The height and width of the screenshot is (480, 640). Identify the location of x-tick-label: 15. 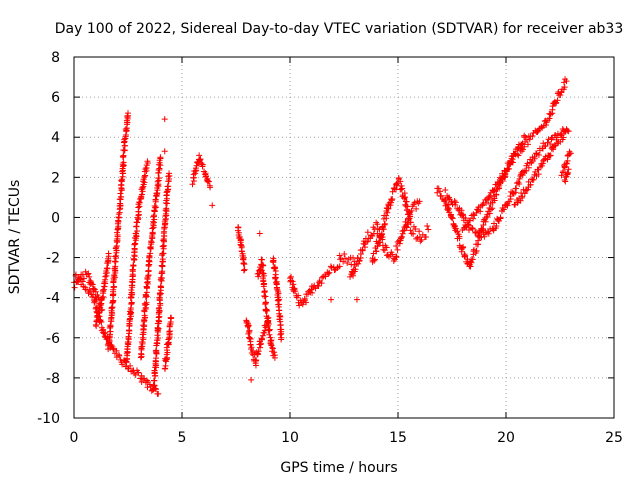
(398, 438).